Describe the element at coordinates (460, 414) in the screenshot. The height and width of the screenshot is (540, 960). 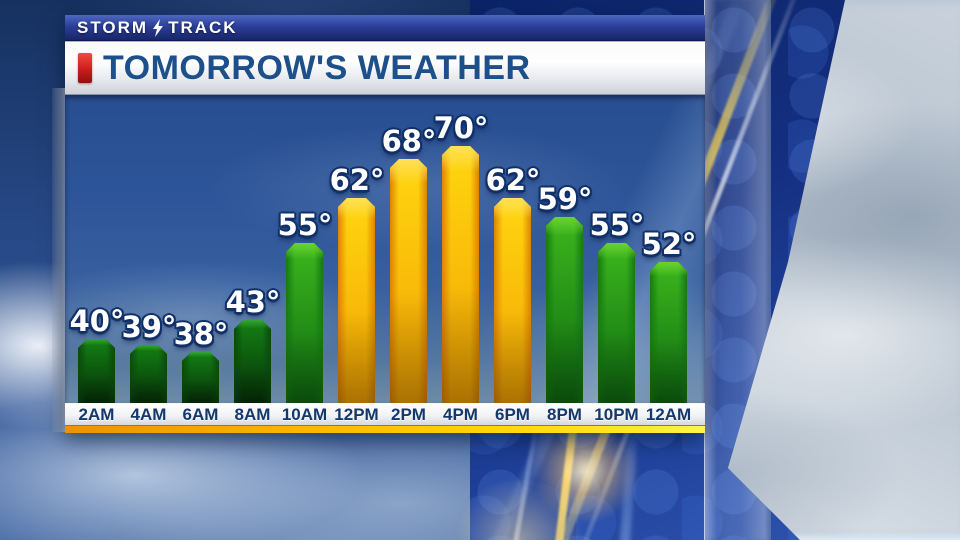
I see `time-tick-label: 4PM` at that location.